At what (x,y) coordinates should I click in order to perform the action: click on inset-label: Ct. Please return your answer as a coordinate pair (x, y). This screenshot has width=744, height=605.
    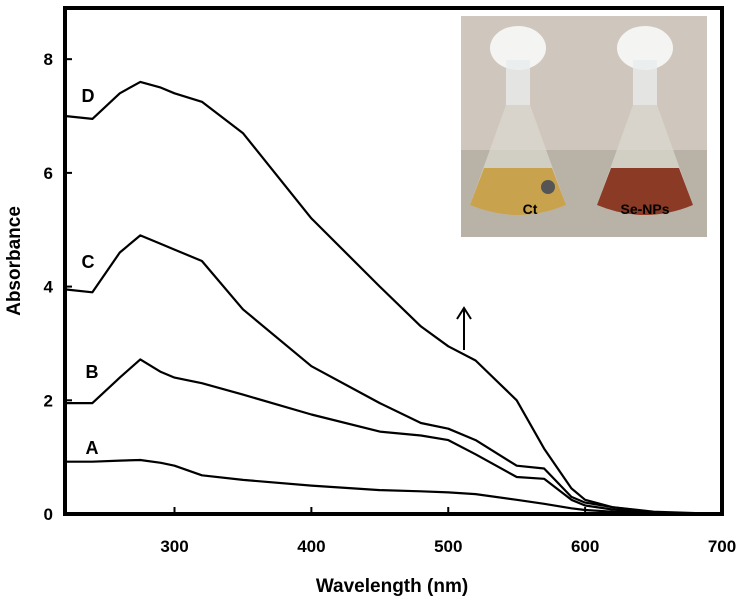
    Looking at the image, I should click on (530, 209).